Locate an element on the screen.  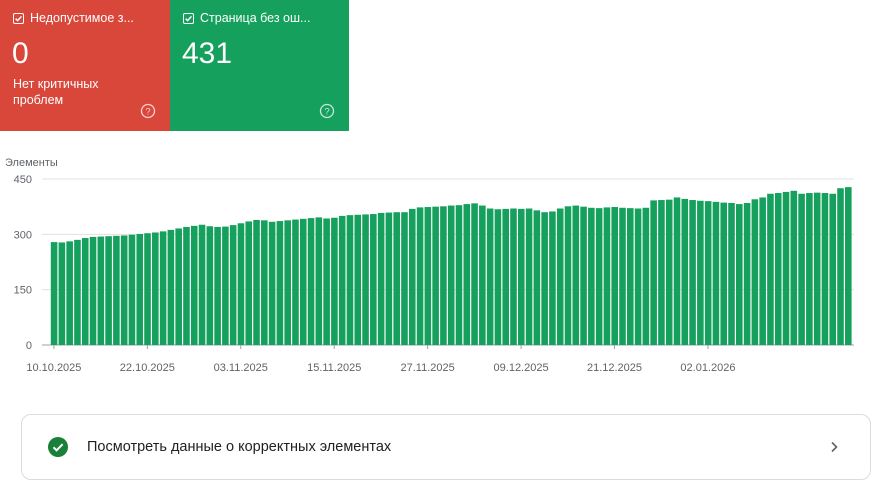
valid-status-card: Страница без ош... 431 ? is located at coordinates (259, 65).